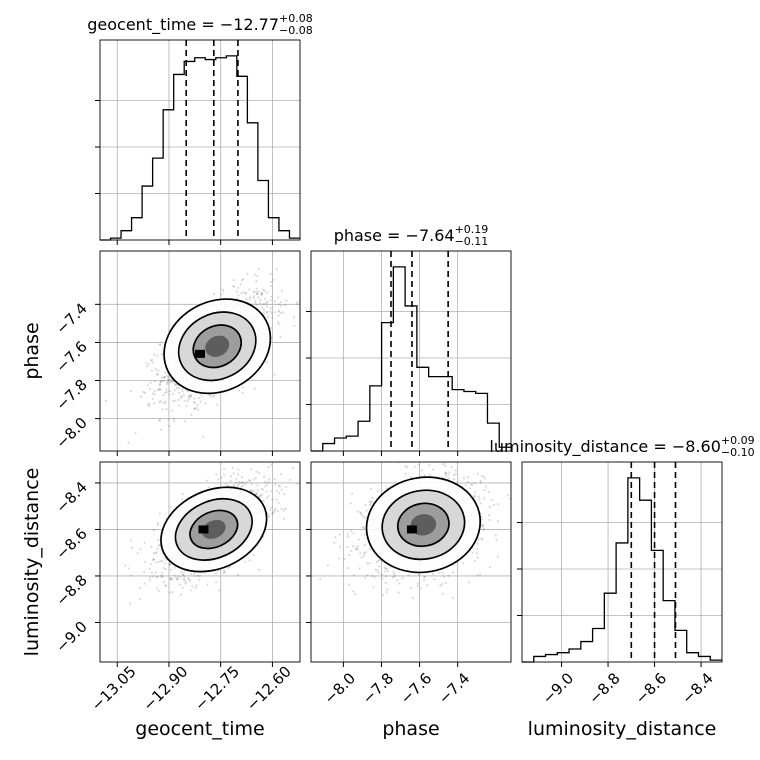  Describe the element at coordinates (409, 337) in the screenshot. I see `hist-panel-phase: phase = −7.64+0.19−0.11` at that location.